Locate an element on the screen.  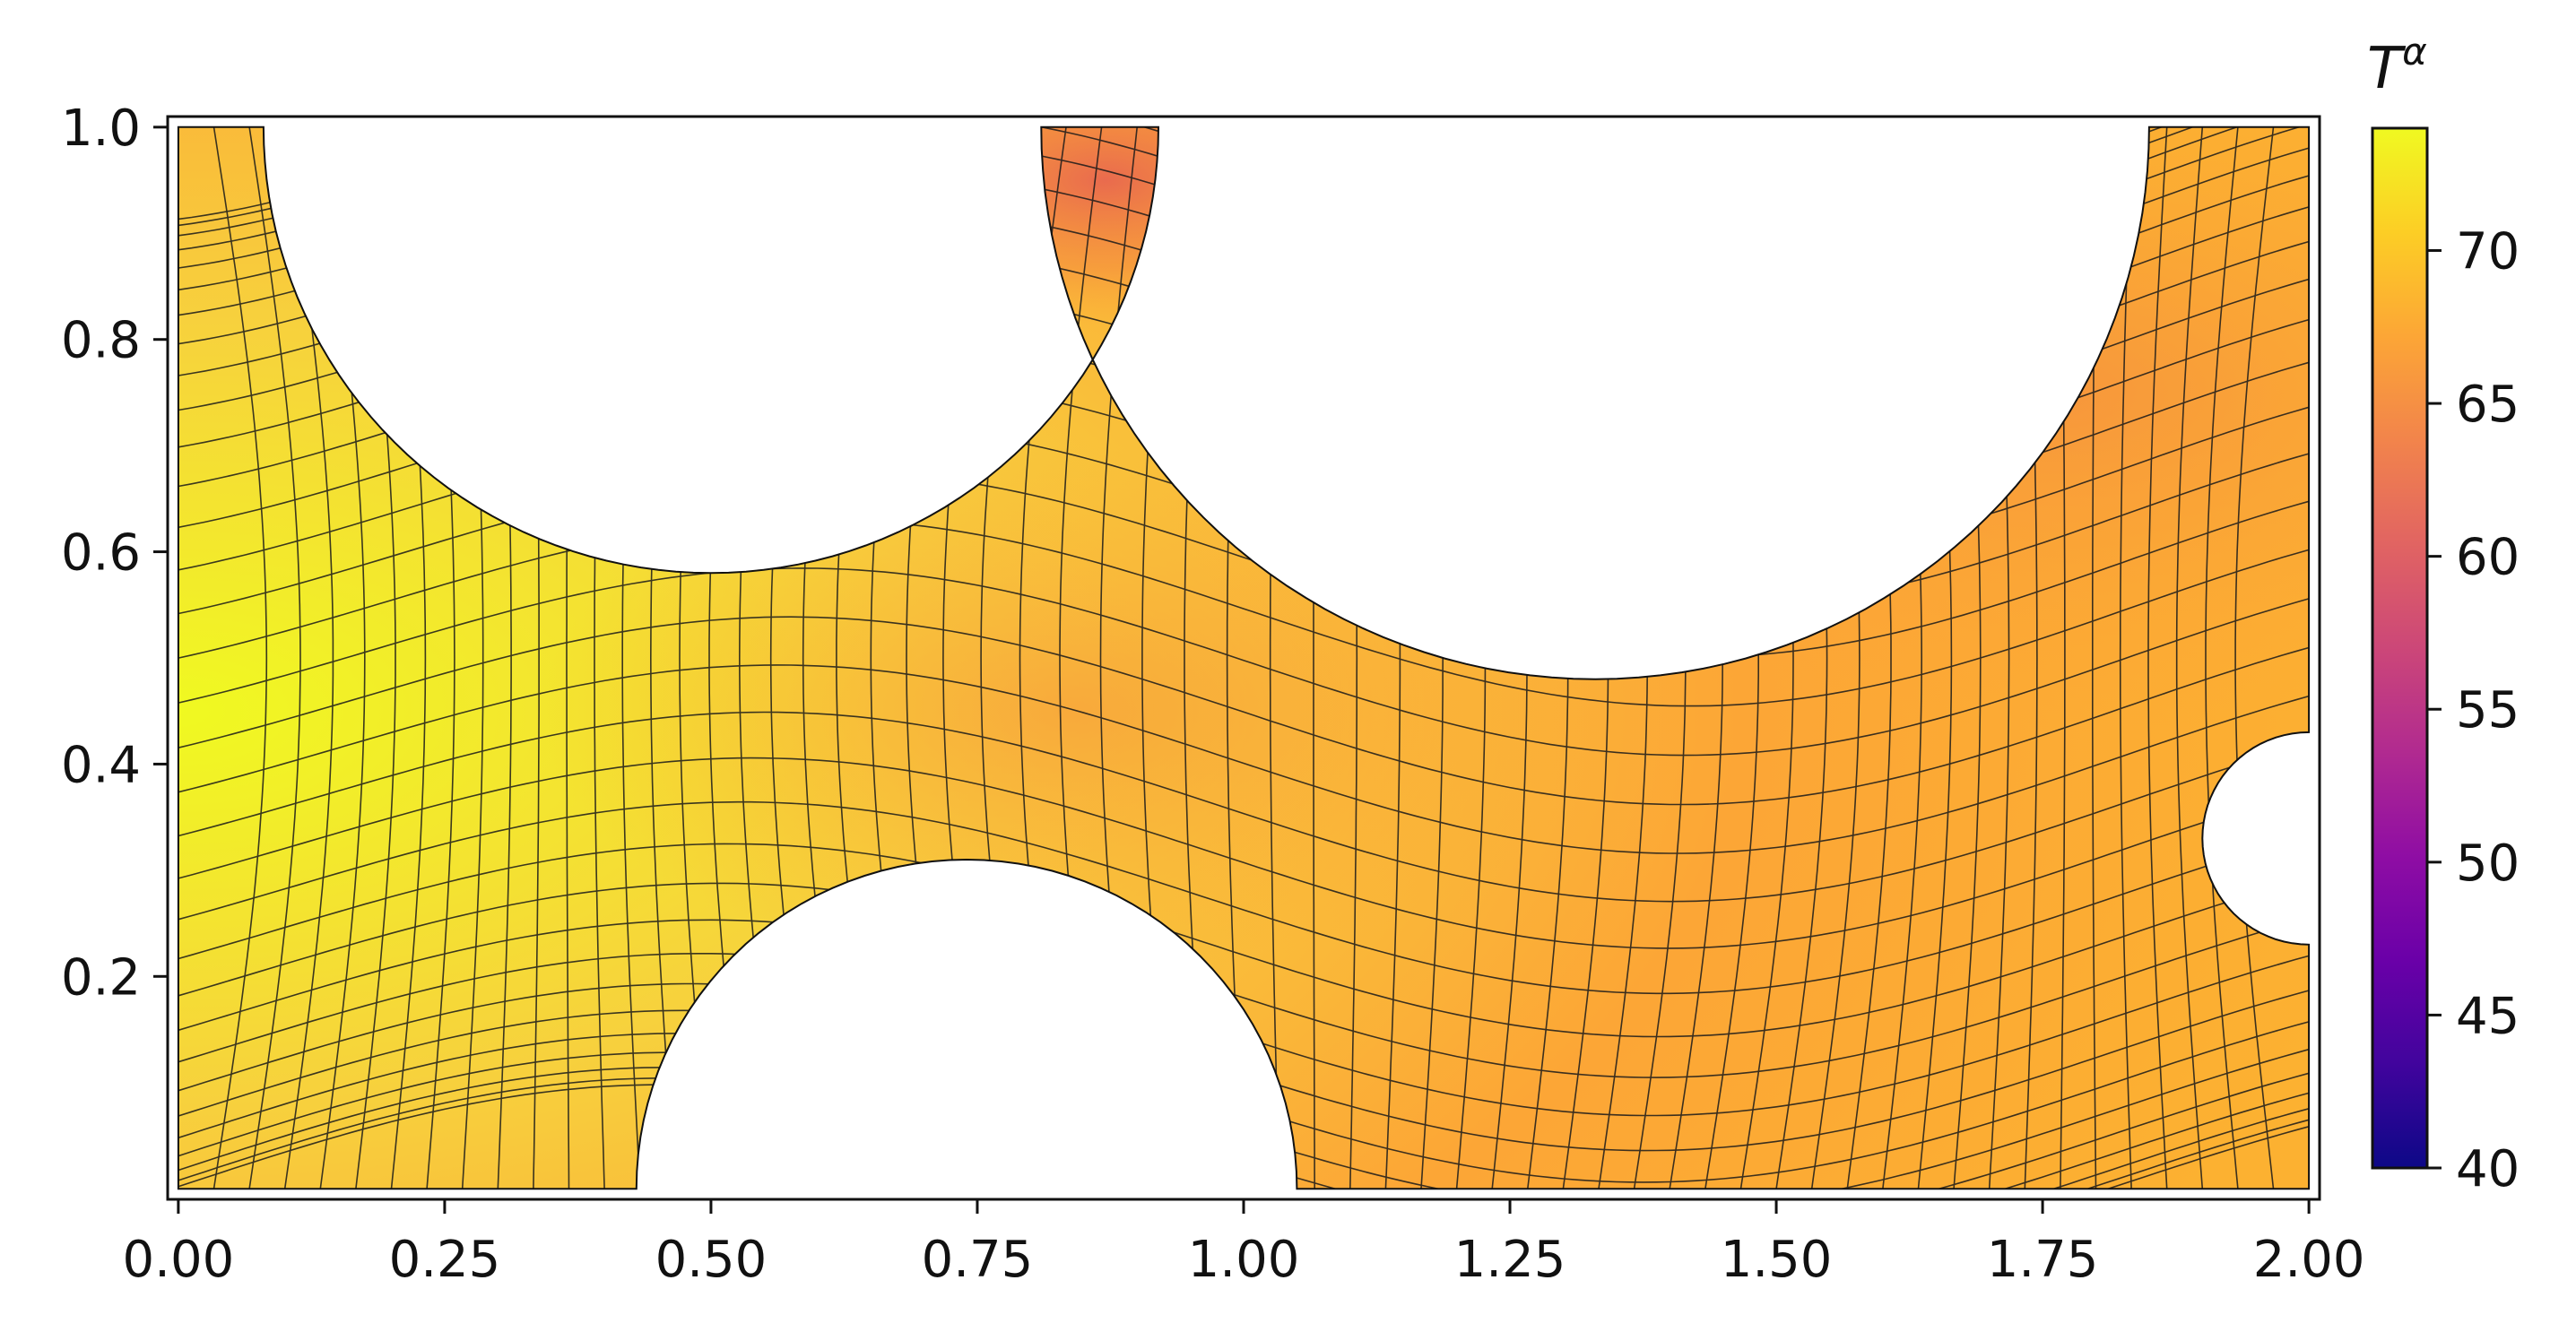
colorbar-title-superscript: α is located at coordinates (2414, 52).